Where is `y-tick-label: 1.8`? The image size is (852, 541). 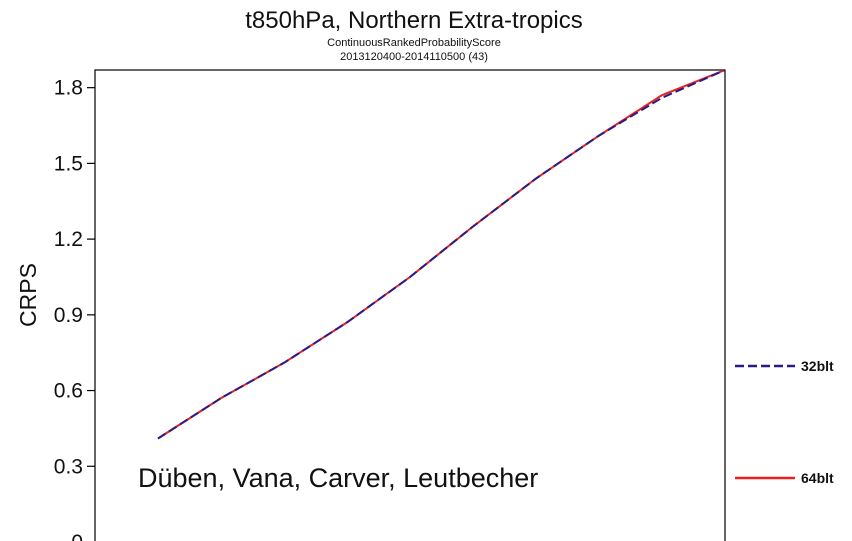 y-tick-label: 1.8 is located at coordinates (68, 88).